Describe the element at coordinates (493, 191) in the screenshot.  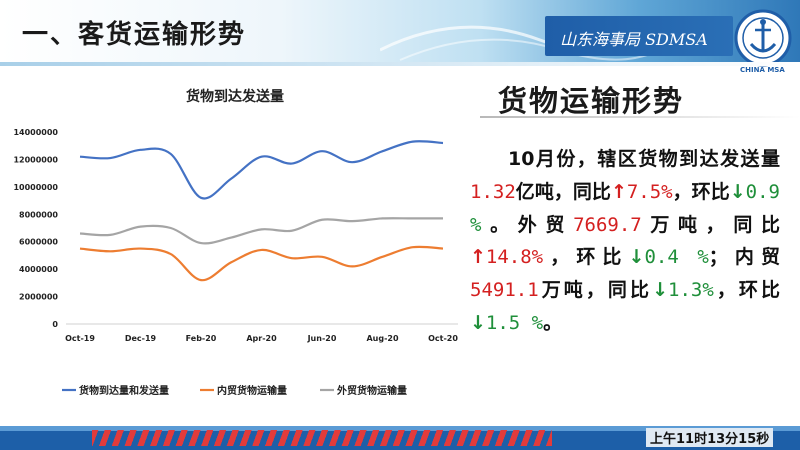
I see `value-total: 1.32` at that location.